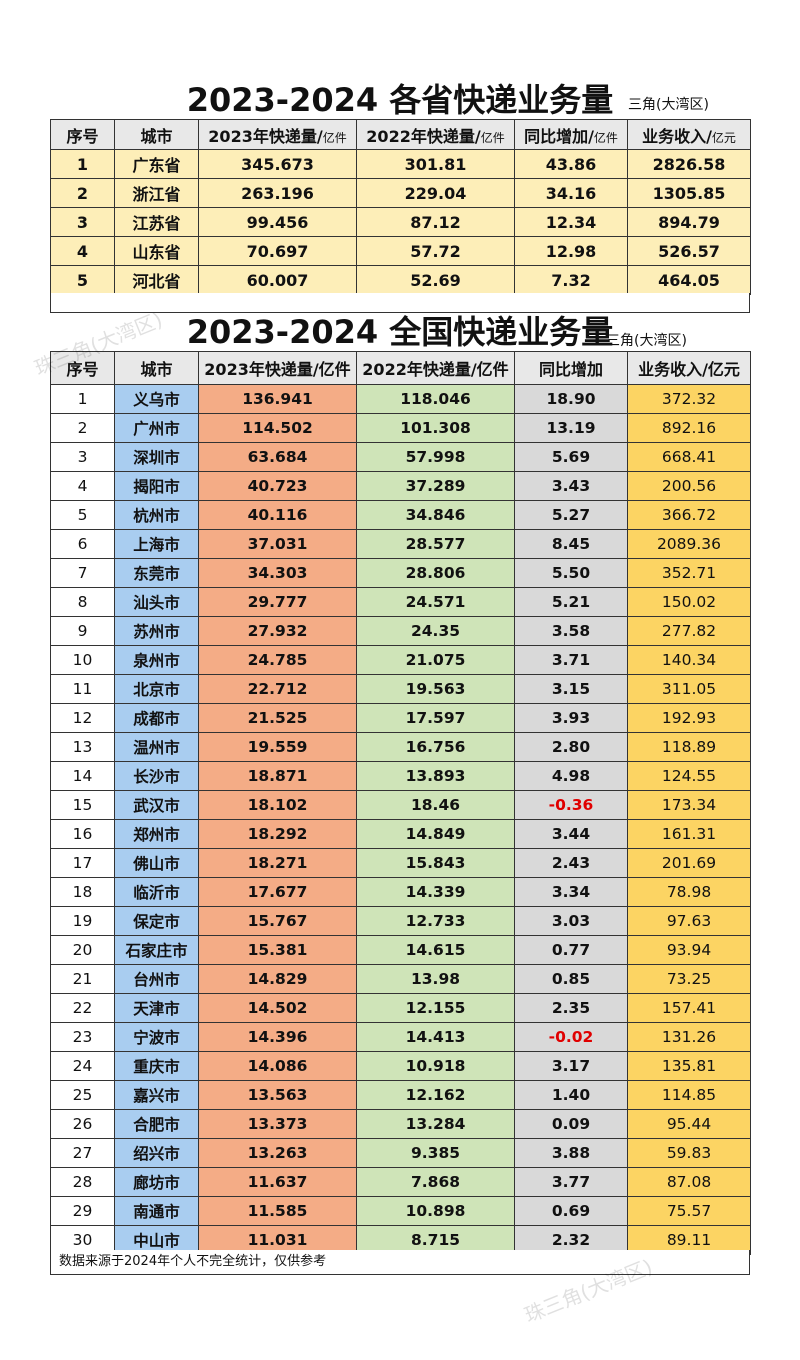 Image resolution: width=800 pixels, height=1360 pixels. What do you see at coordinates (400, 399) in the screenshot?
I see `table-row: 1 义乌市 136.941 118.046 18.90 372.32` at bounding box center [400, 399].